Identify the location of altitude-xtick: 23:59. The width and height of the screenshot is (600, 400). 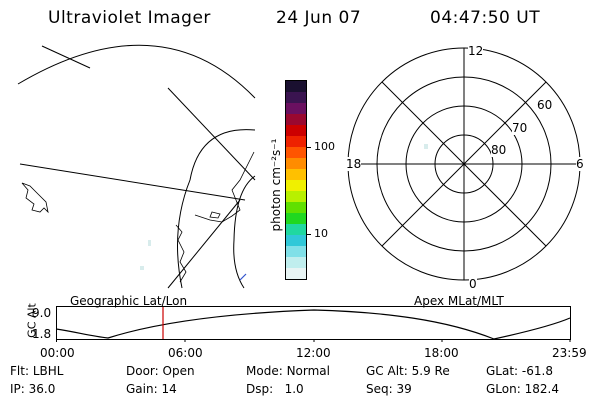
(569, 353).